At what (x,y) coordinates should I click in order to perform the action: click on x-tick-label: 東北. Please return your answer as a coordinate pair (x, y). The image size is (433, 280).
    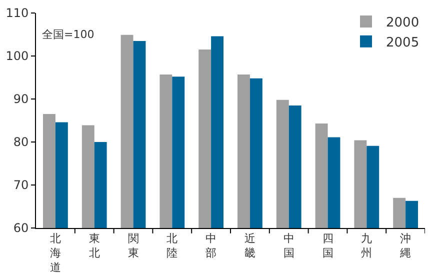
    Looking at the image, I should click on (94, 246).